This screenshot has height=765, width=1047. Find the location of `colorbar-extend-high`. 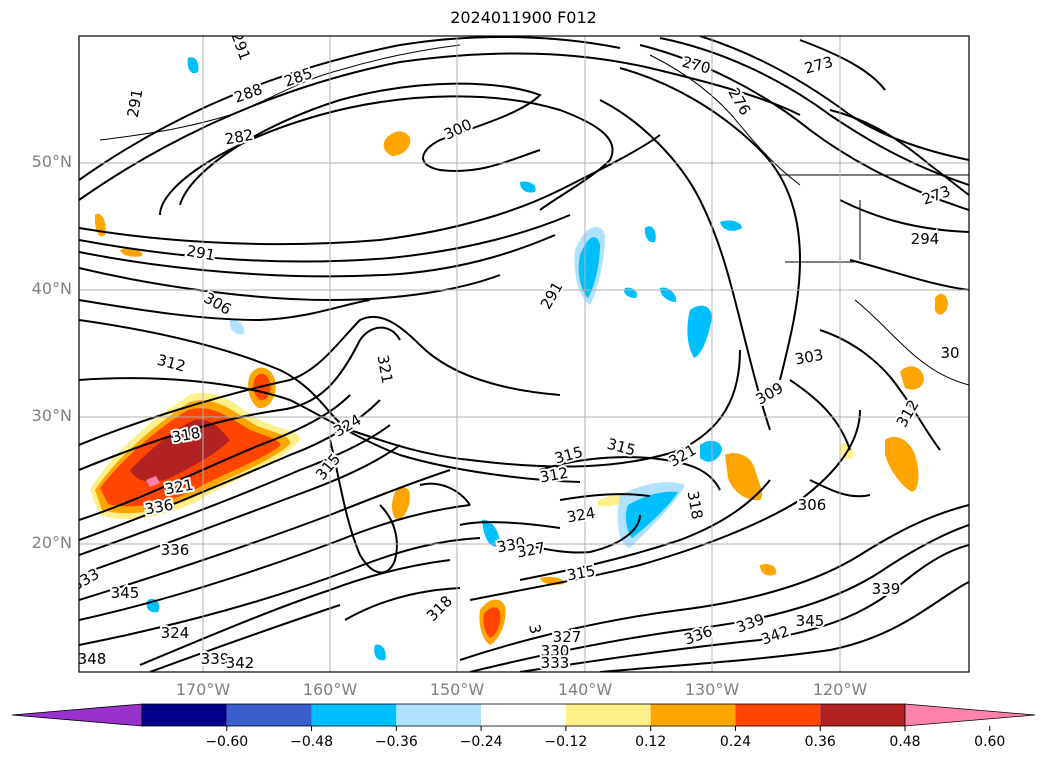

colorbar-extend-high is located at coordinates (970, 715).